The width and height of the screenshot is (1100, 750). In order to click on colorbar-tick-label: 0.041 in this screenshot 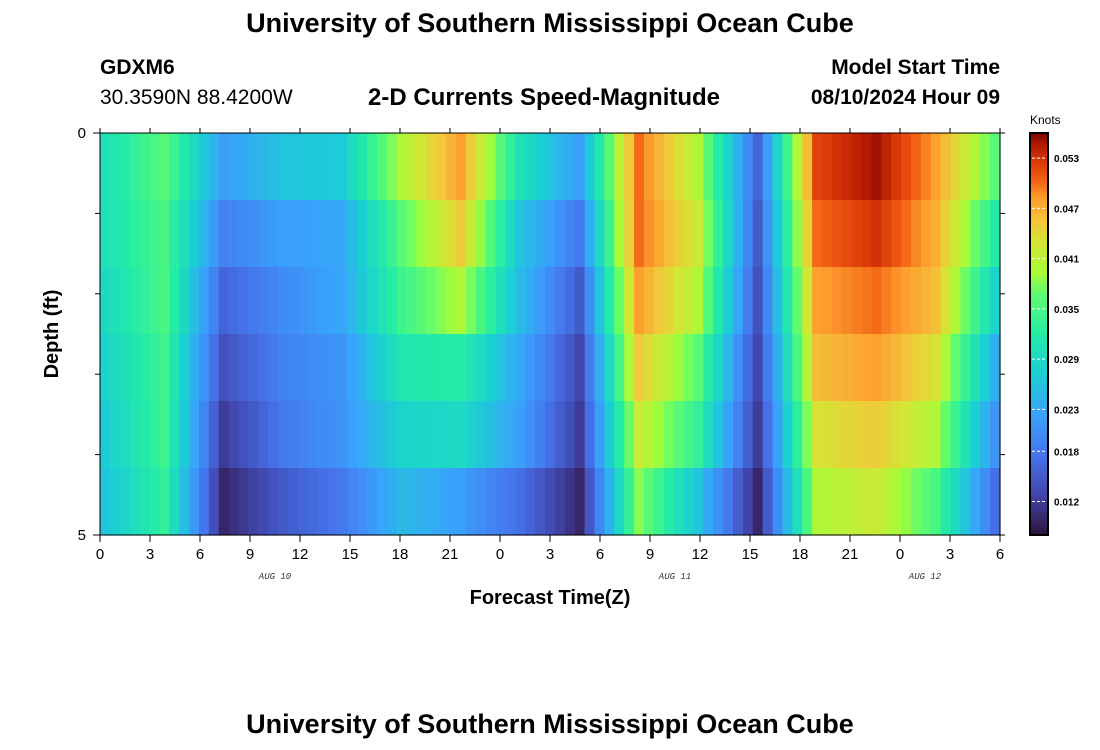, I will do `click(1066, 260)`.